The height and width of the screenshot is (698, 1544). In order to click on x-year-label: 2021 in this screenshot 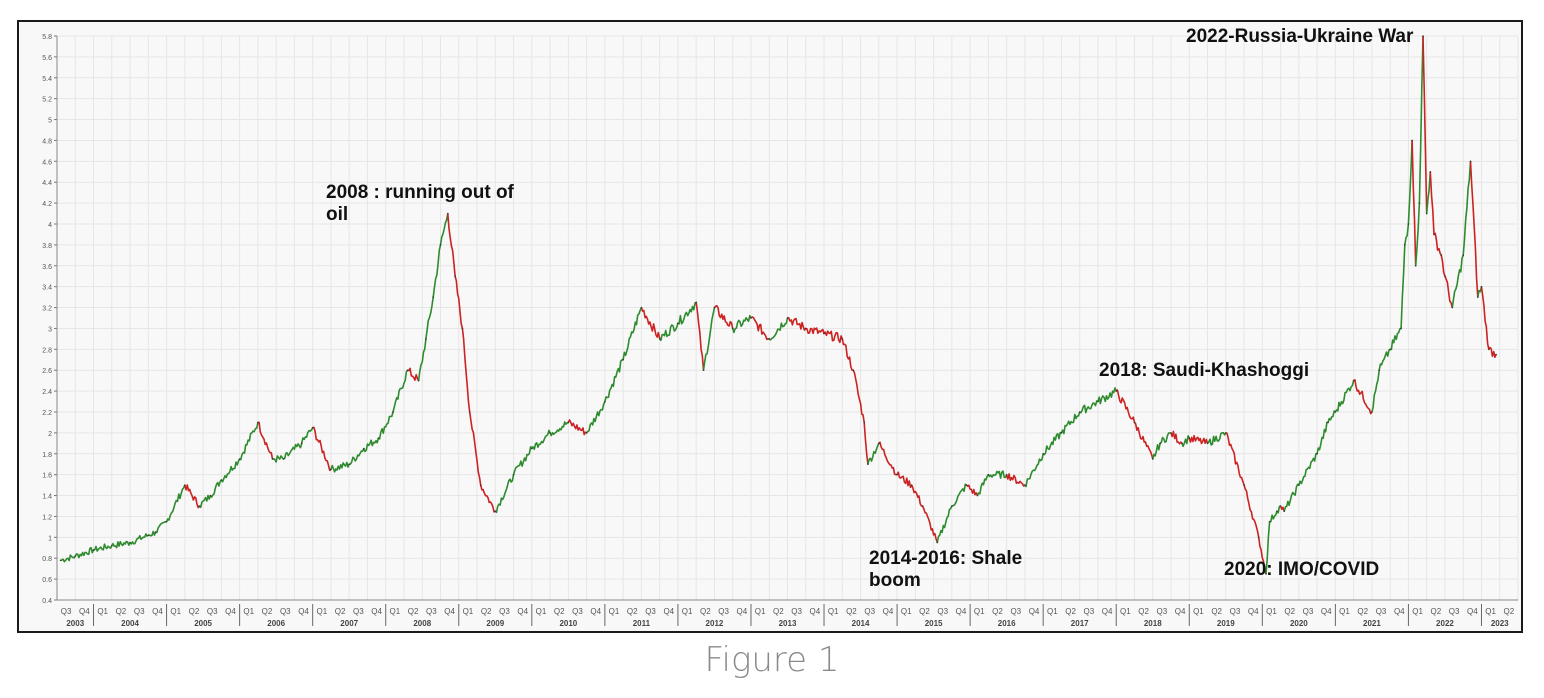, I will do `click(1372, 623)`.